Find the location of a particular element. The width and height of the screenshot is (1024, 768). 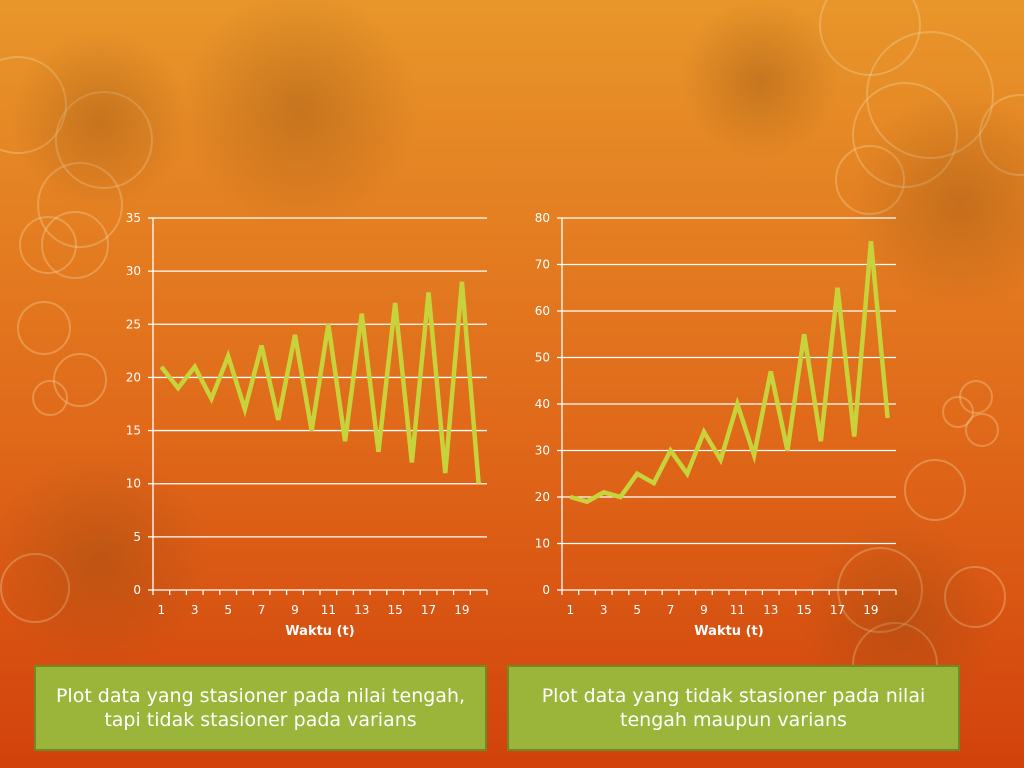

x-tick-label-left-15: 15 is located at coordinates (395, 610).